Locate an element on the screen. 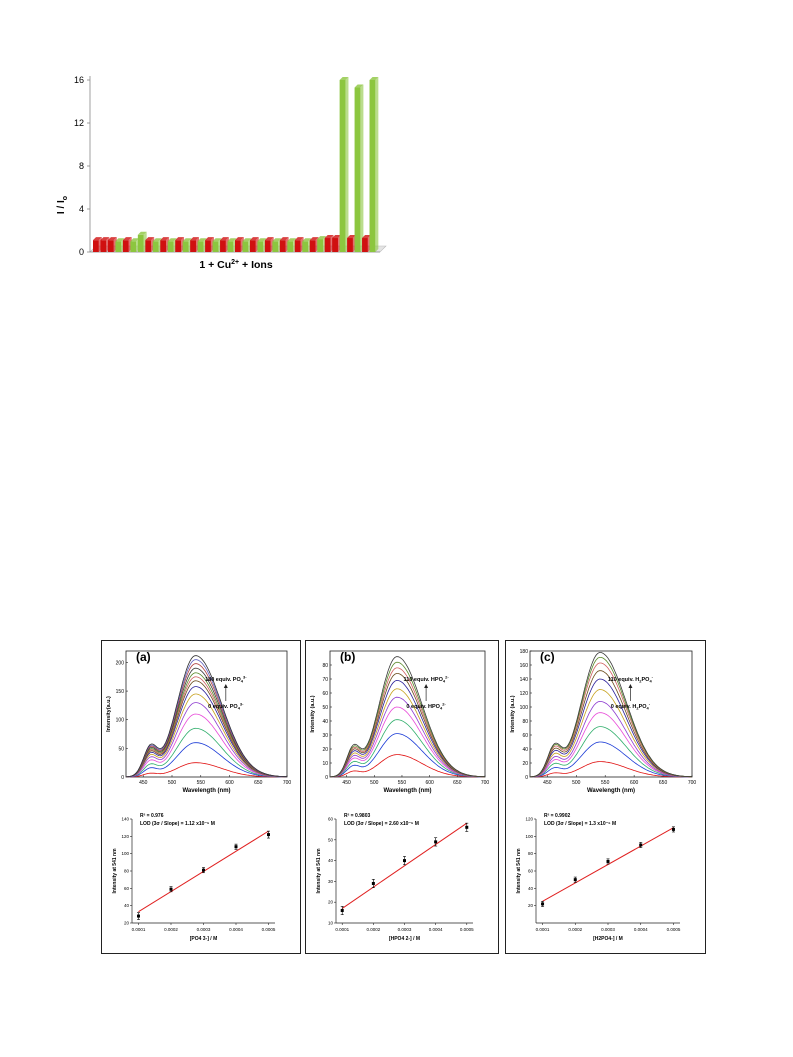 The height and width of the screenshot is (1057, 793). annotation-bottom: 0 equiv. PO43- is located at coordinates (226, 706).